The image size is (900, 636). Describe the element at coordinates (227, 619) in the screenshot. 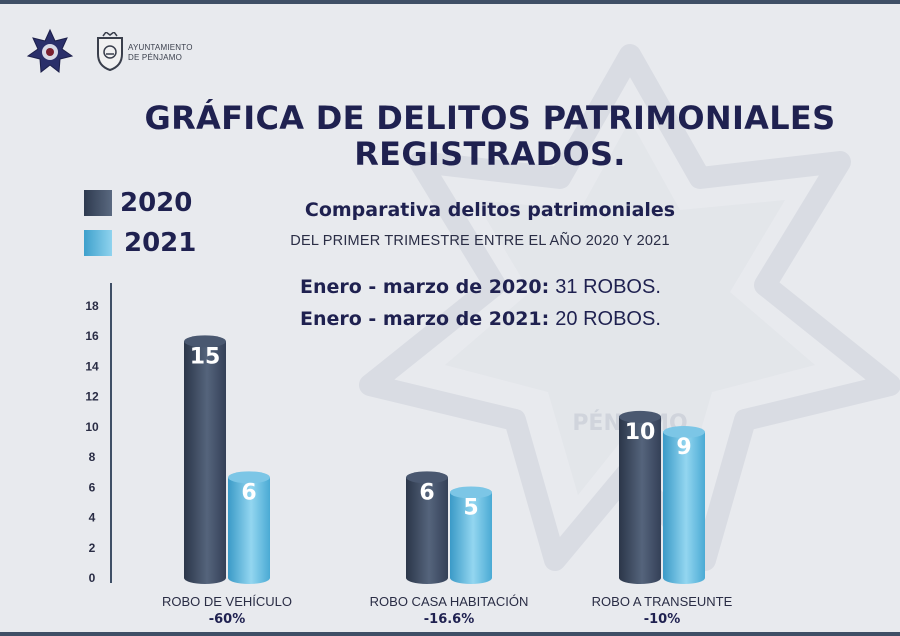

I see `category-change-label: -60%` at that location.